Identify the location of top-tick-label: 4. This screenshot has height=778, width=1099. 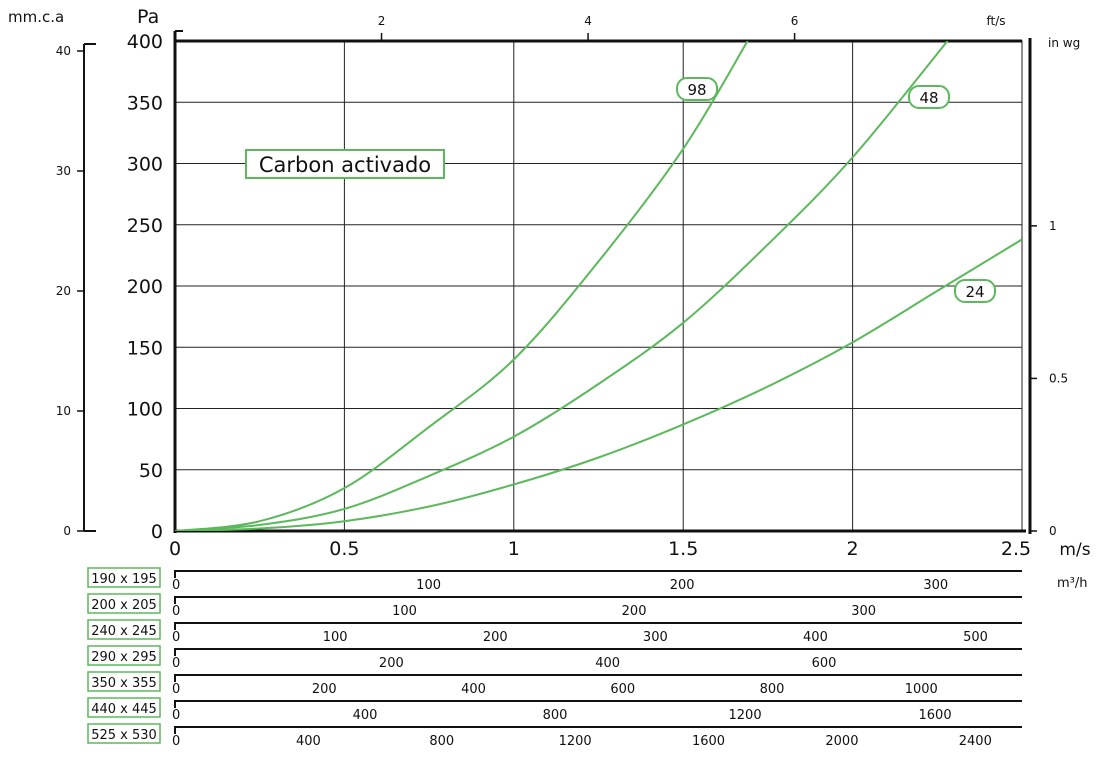
(588, 21).